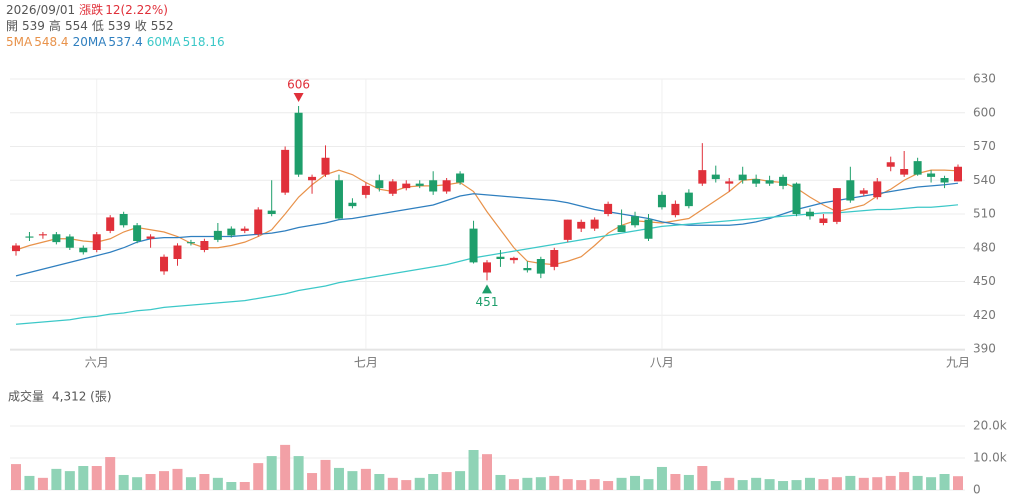  Describe the element at coordinates (51, 42) in the screenshot. I see `legend-value: 548.4` at that location.